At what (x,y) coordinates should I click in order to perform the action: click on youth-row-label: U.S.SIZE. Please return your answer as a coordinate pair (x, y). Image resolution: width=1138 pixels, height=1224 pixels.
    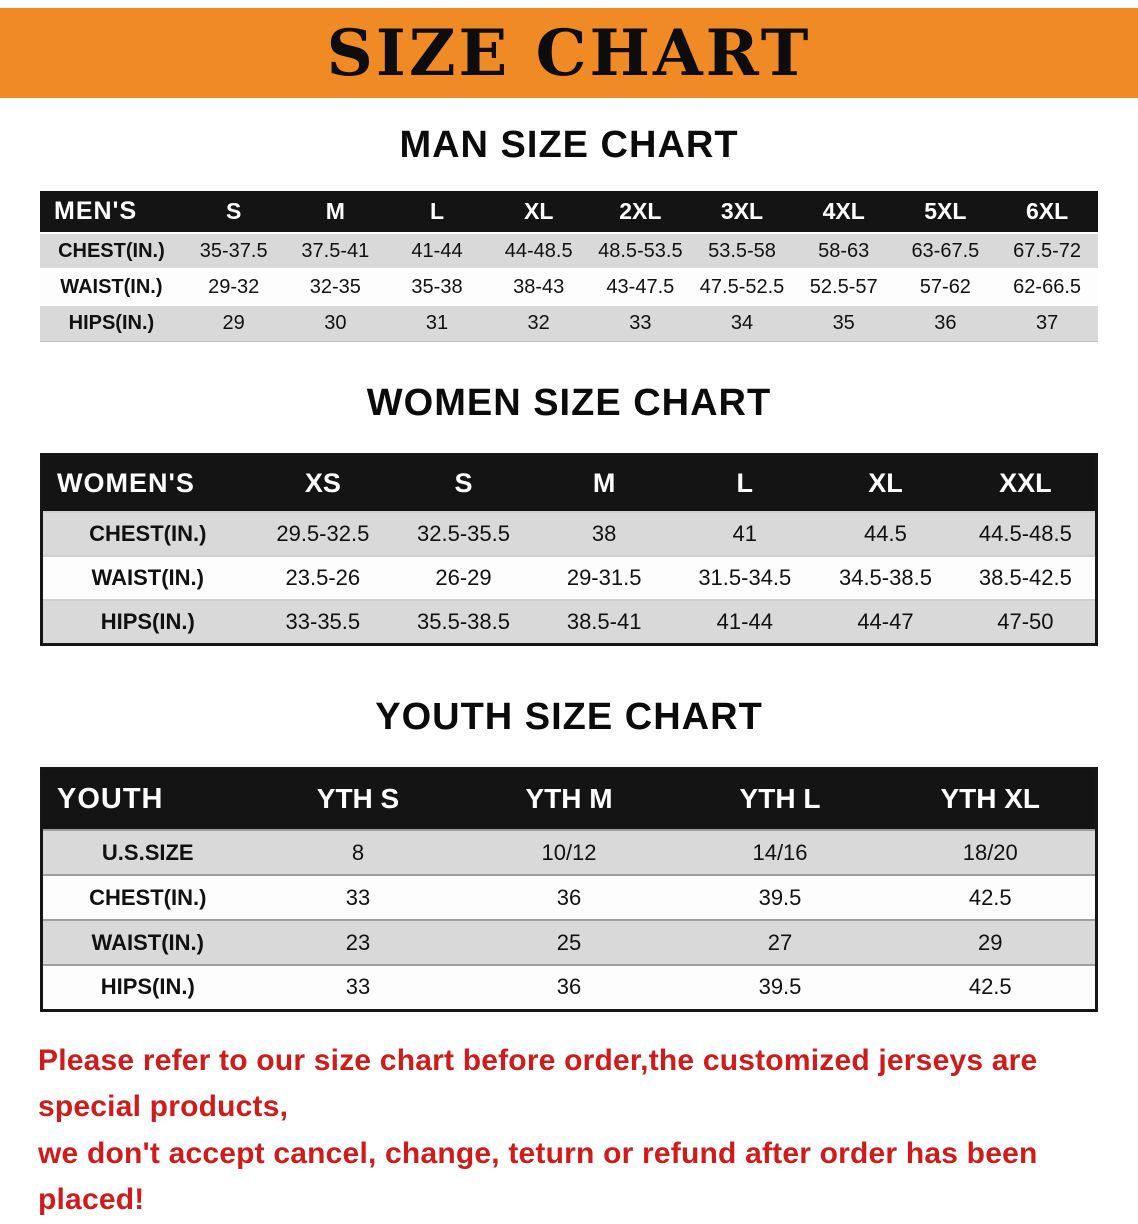
    Looking at the image, I should click on (147, 852).